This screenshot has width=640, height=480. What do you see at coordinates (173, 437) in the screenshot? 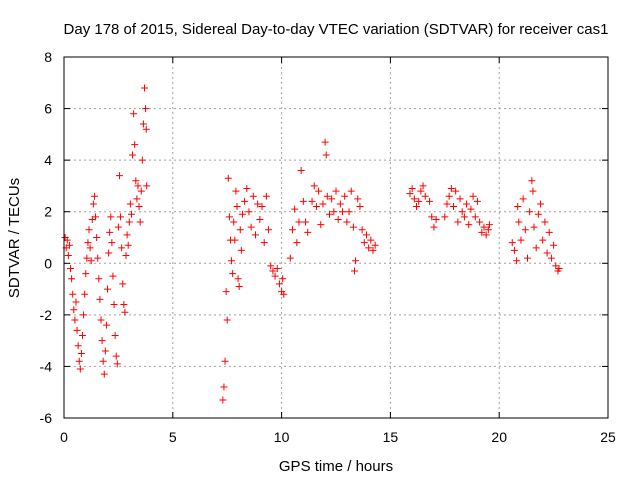
I see `x-tick-label: 5` at bounding box center [173, 437].